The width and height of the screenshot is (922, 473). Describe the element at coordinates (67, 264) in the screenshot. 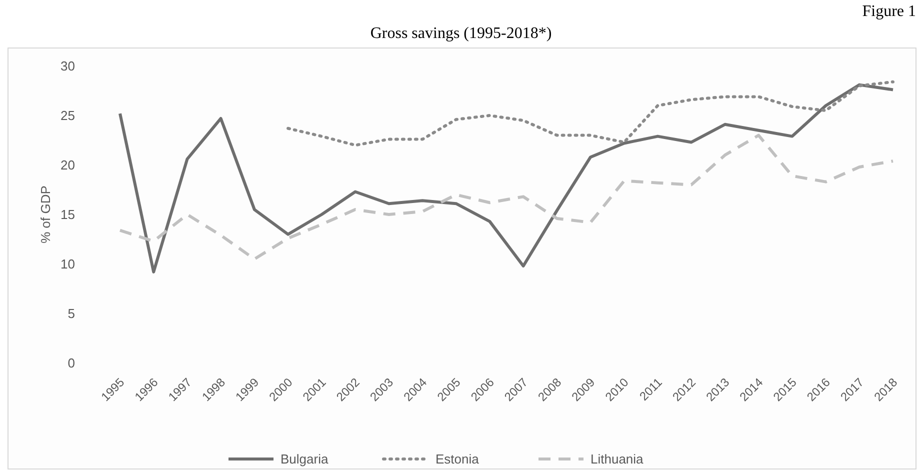

I see `y-tick-label: 10` at that location.